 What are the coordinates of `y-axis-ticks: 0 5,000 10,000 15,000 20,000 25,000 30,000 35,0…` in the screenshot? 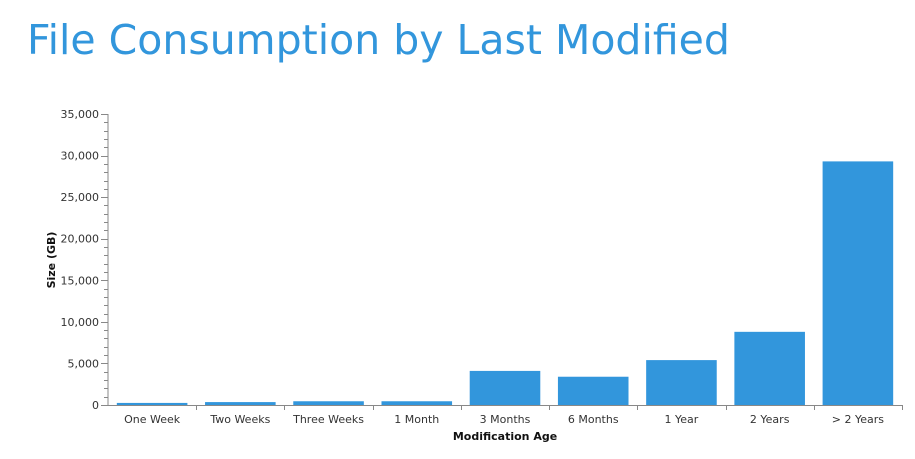 It's located at (84, 260).